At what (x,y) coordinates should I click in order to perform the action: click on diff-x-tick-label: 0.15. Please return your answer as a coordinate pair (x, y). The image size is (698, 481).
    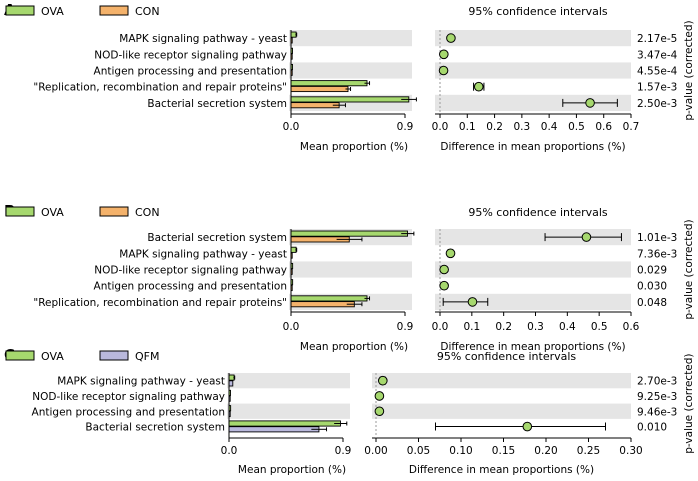
    Looking at the image, I should click on (503, 451).